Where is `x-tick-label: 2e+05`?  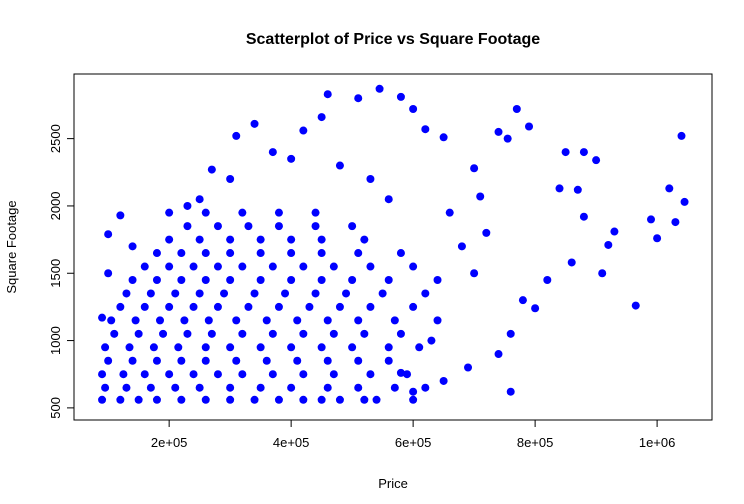 x-tick-label: 2e+05 is located at coordinates (169, 442).